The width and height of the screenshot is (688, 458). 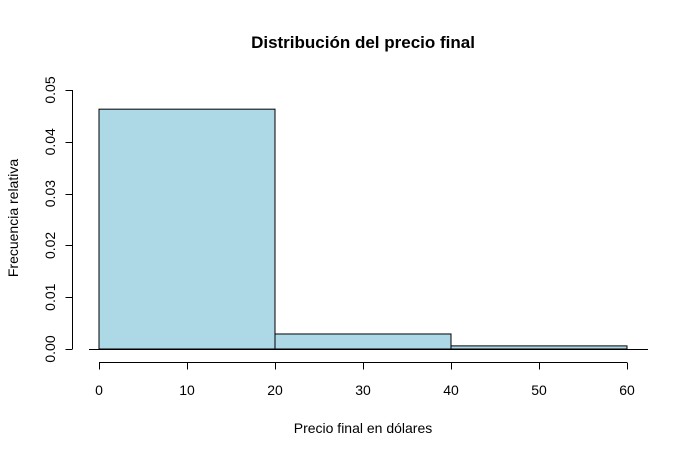 I want to click on y-axis: 0.00 0.01 0.02 0.03 0.04 0.05, so click(x=57, y=219).